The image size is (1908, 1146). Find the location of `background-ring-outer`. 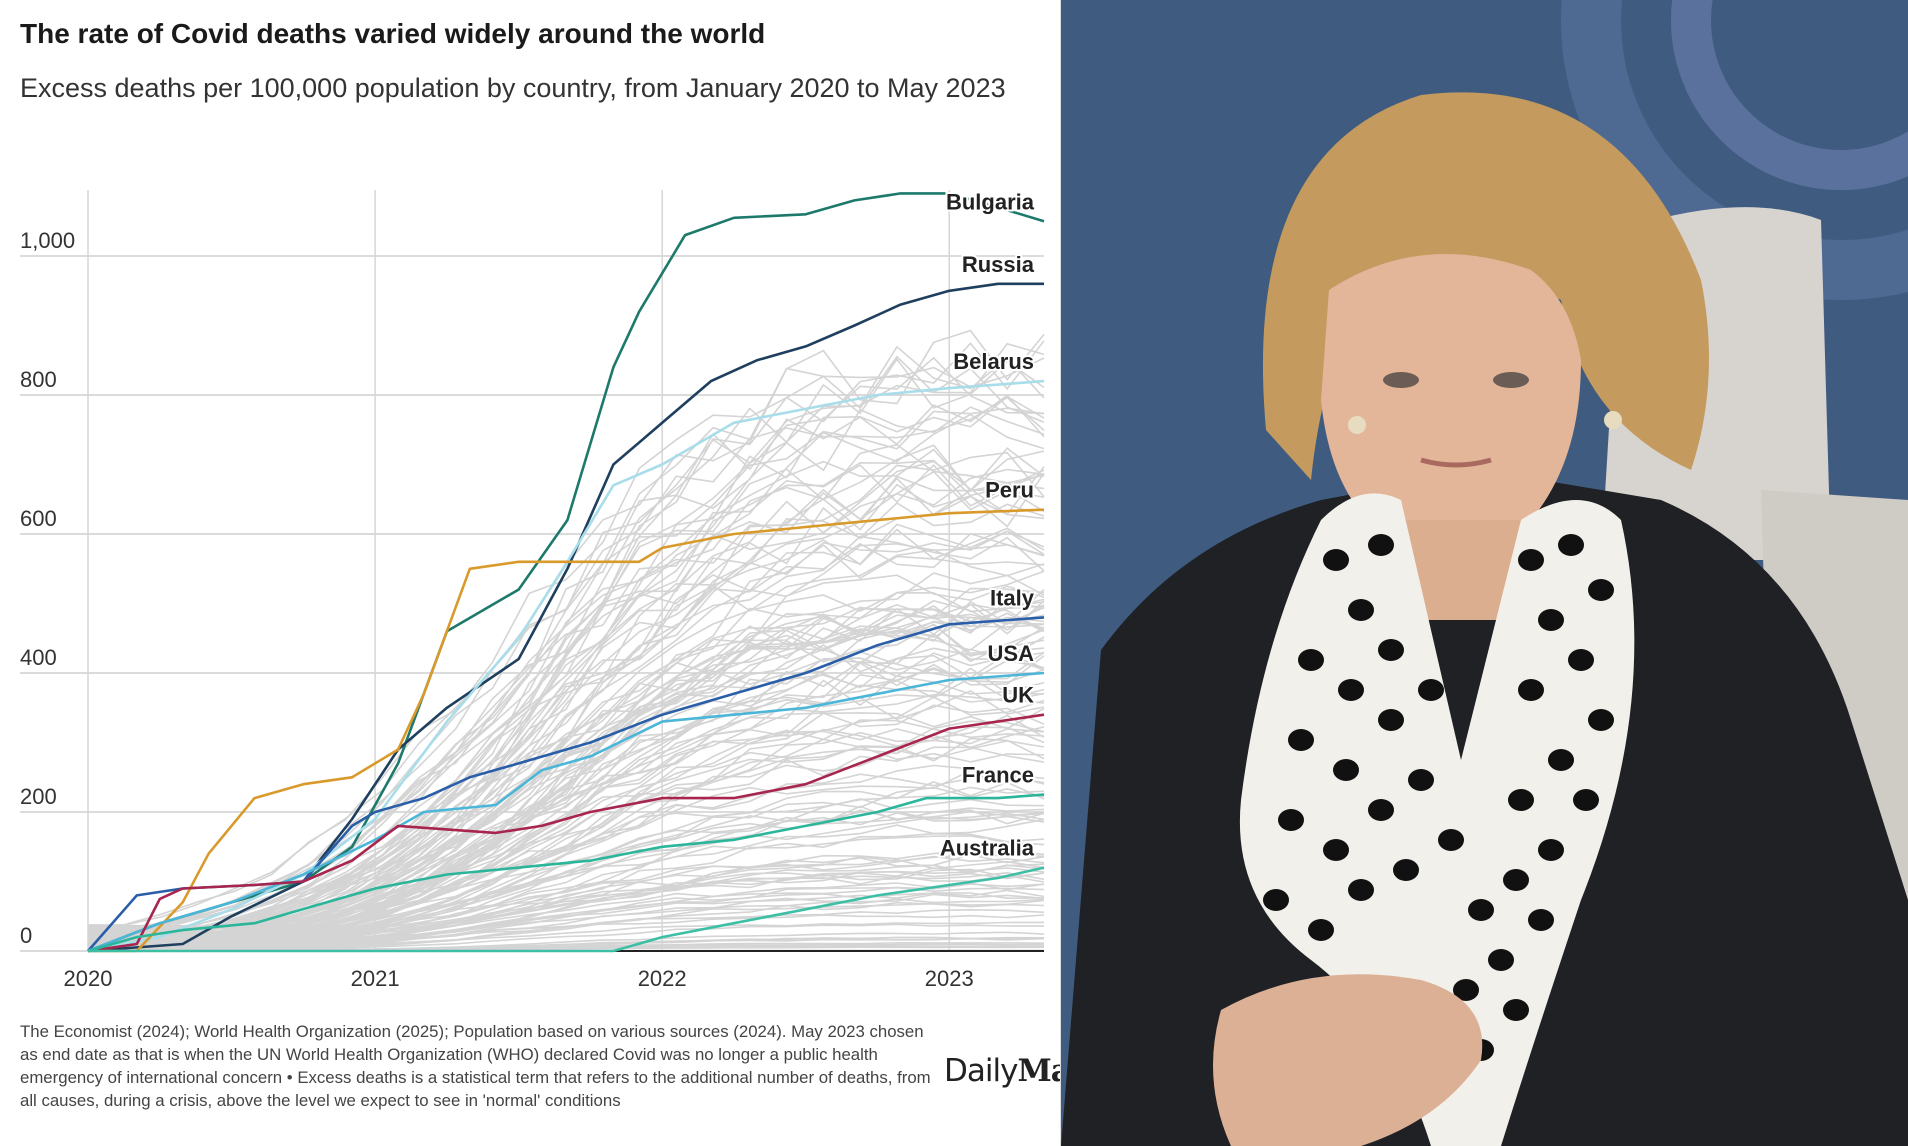

background-ring-outer is located at coordinates (1734, 150).